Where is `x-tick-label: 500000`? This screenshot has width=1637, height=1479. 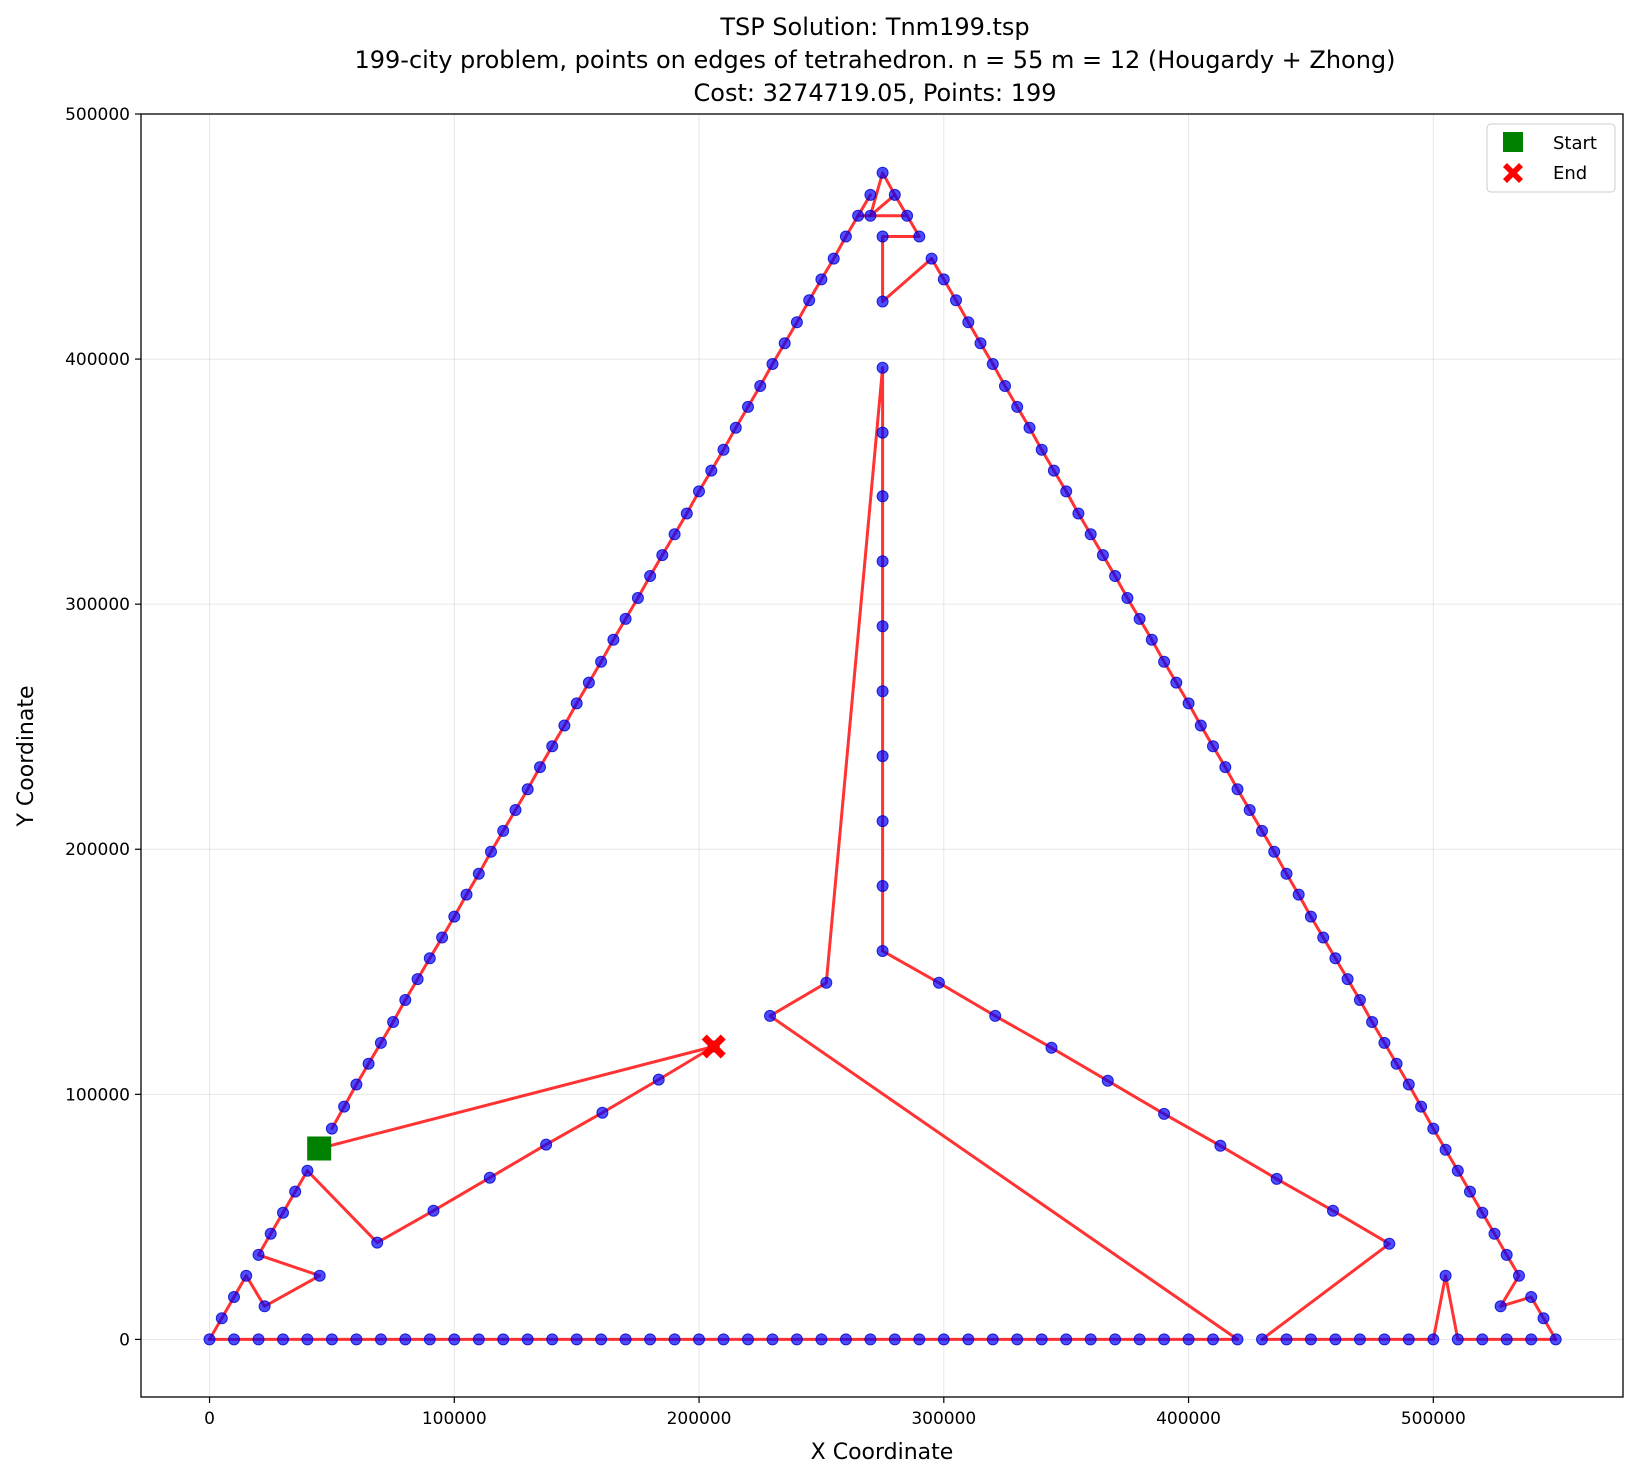 x-tick-label: 500000 is located at coordinates (1433, 1419).